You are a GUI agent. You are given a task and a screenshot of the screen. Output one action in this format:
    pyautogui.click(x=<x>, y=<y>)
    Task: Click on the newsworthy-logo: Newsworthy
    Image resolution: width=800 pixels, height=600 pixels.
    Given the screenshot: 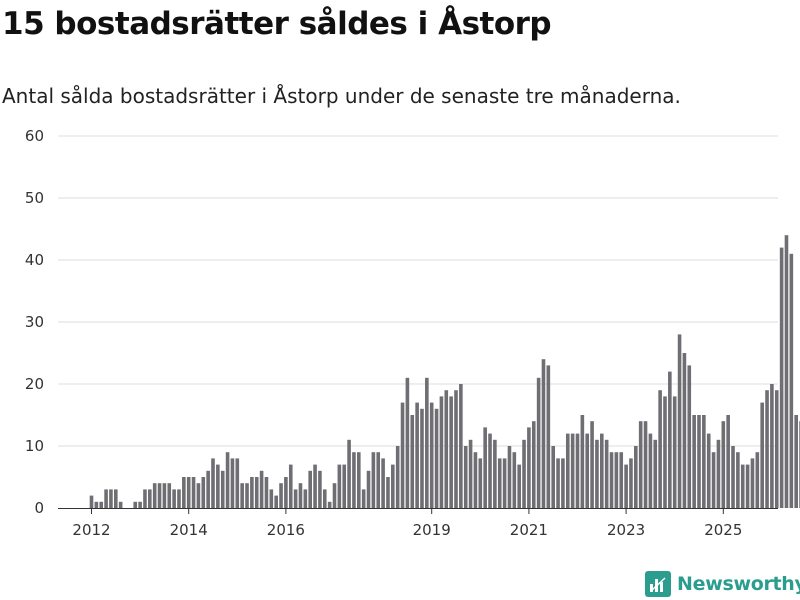 What is the action you would take?
    pyautogui.click(x=722, y=584)
    